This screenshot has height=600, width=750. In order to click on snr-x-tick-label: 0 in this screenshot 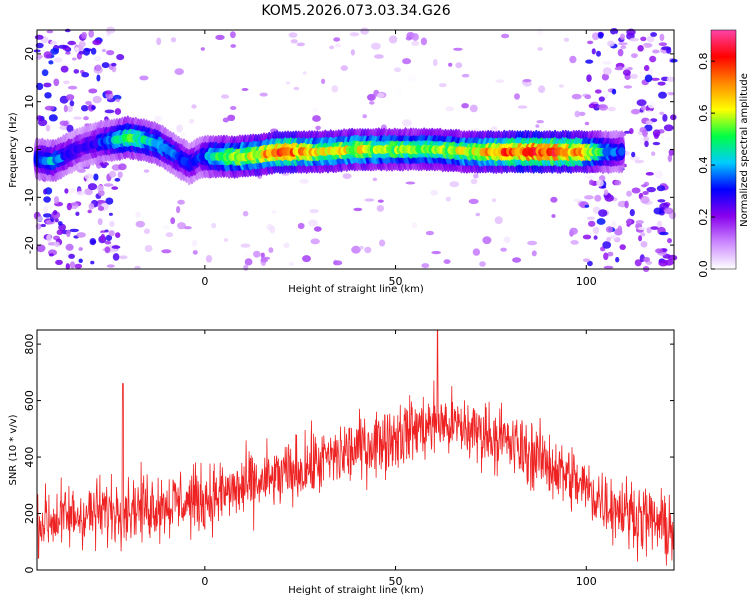, I will do `click(204, 581)`.